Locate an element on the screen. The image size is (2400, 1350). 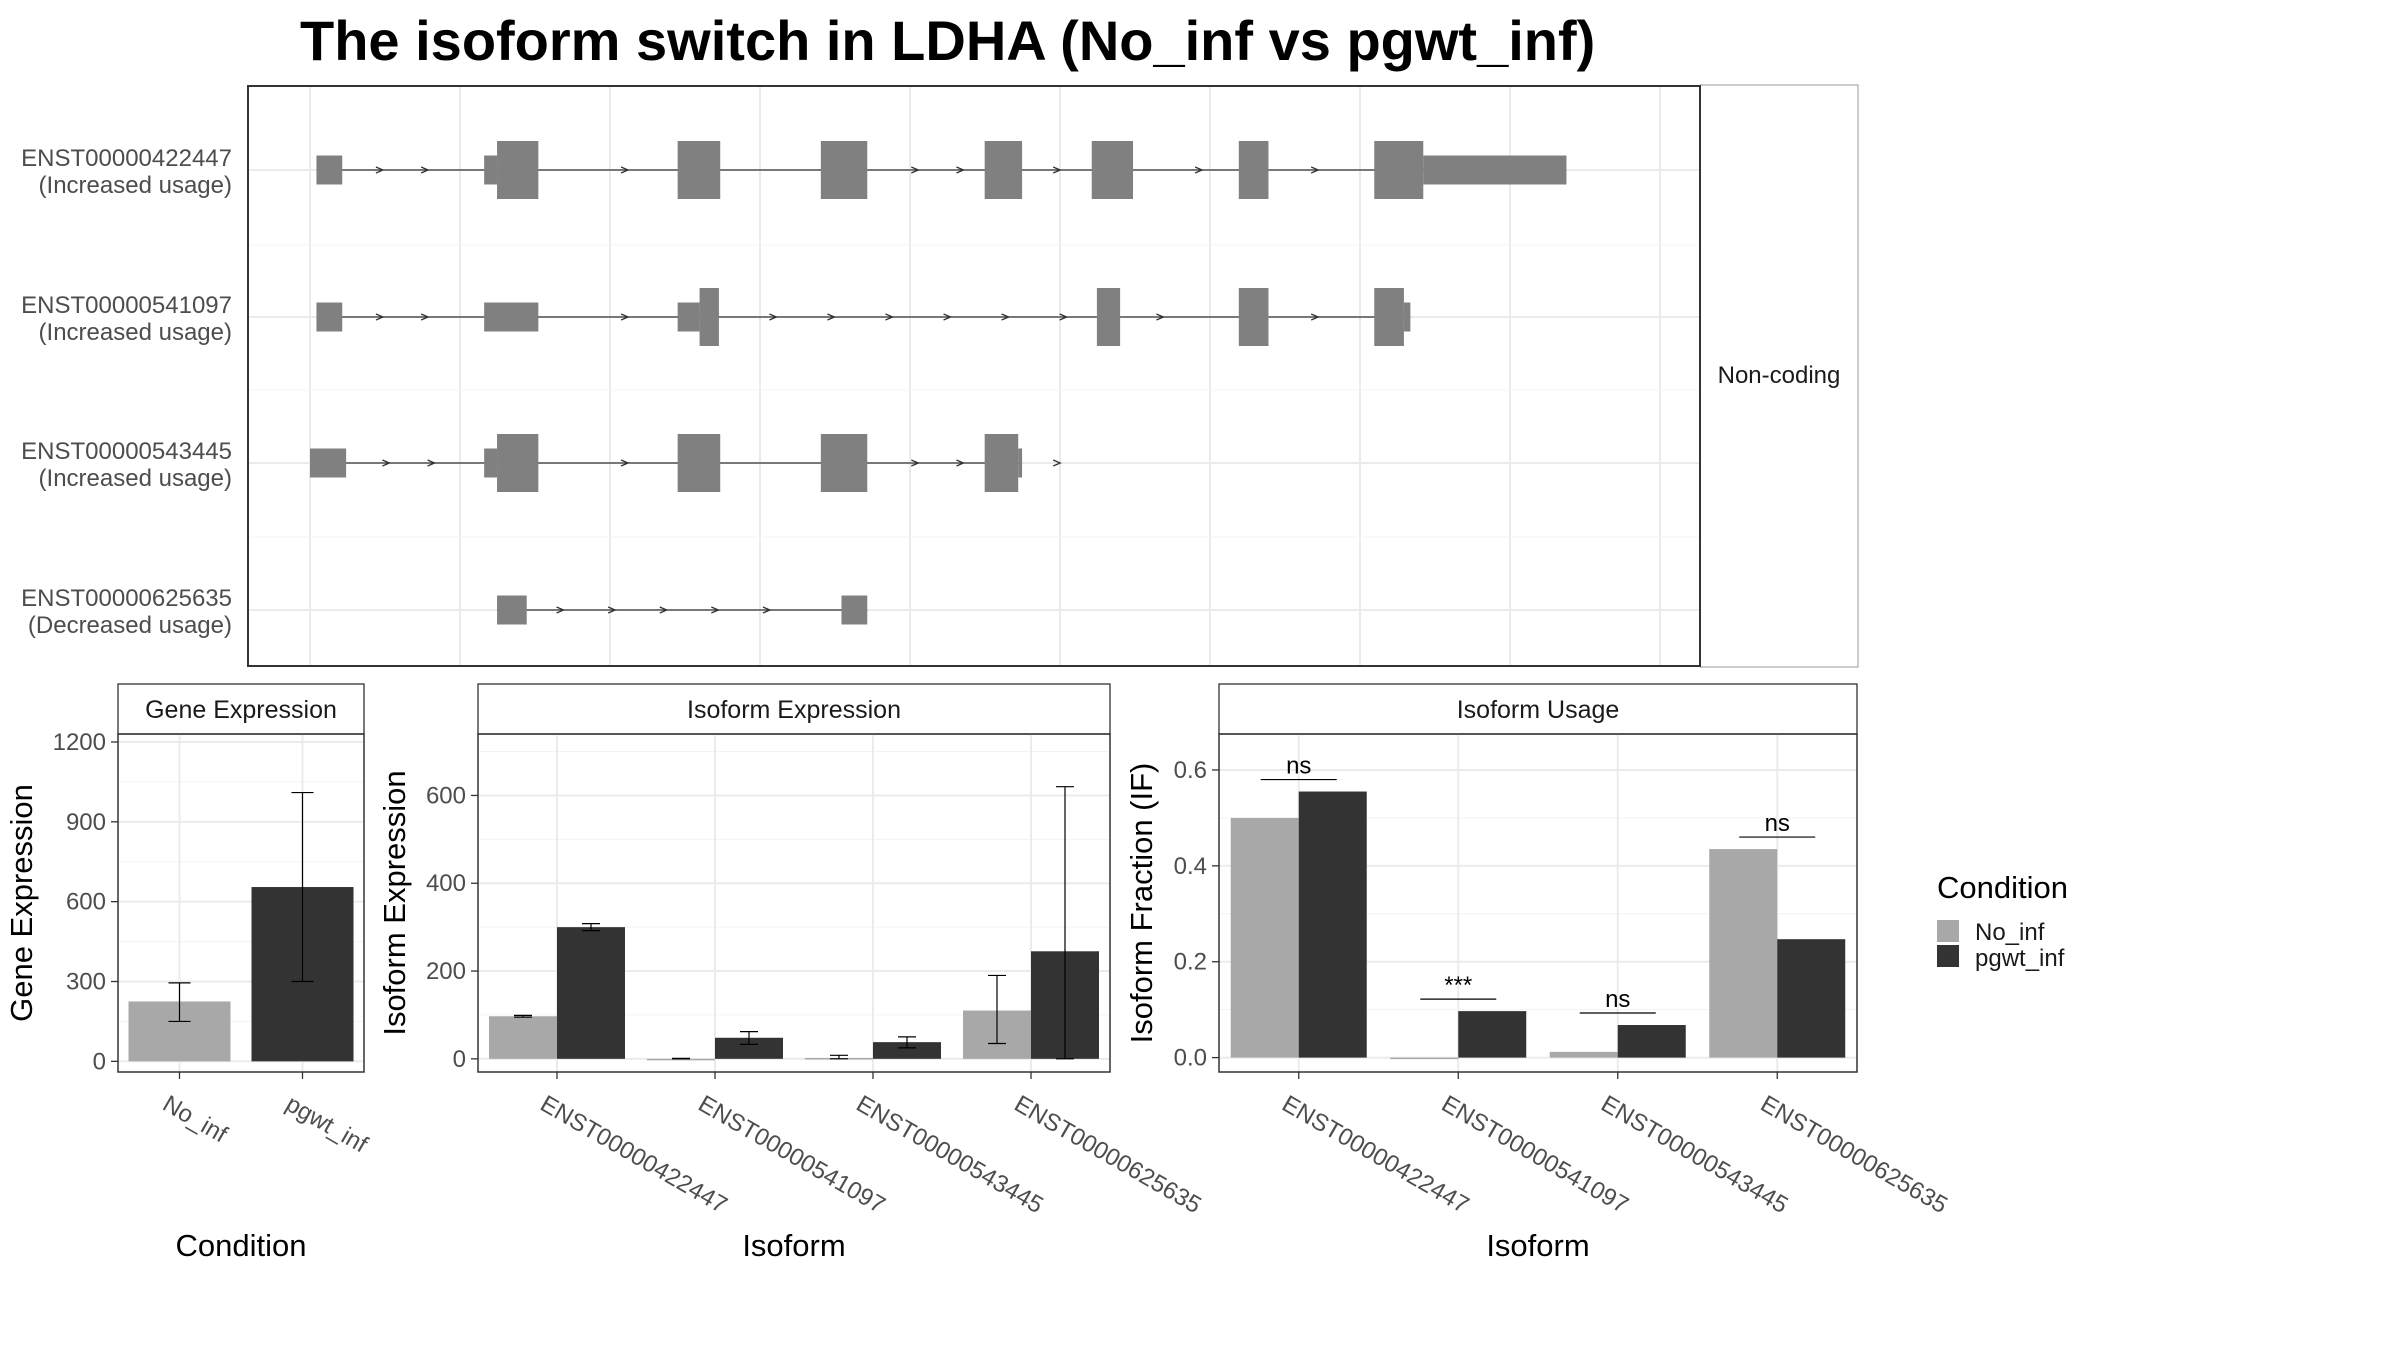
x-axis-title: Condition is located at coordinates (241, 1245).